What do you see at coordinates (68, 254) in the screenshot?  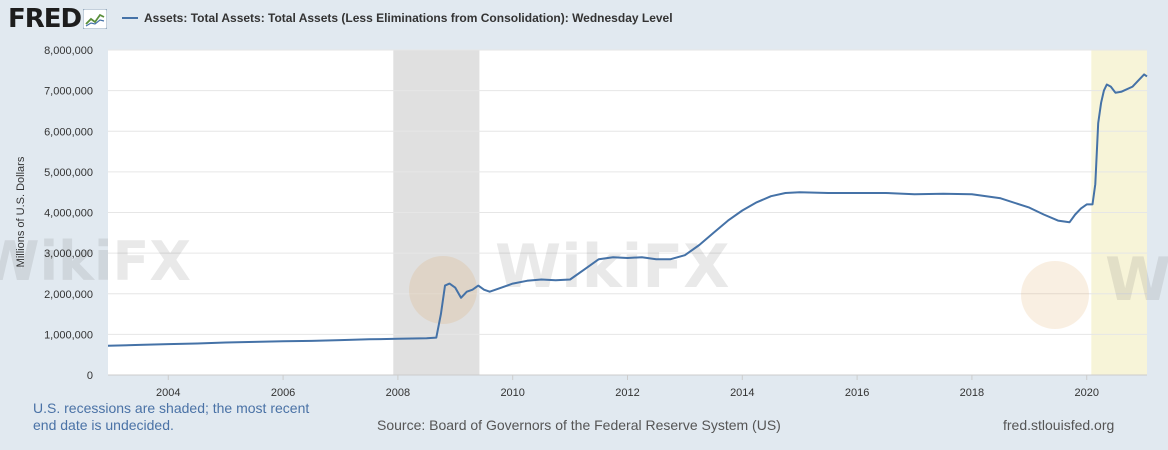 I see `y-tick-label: 3,000,000` at bounding box center [68, 254].